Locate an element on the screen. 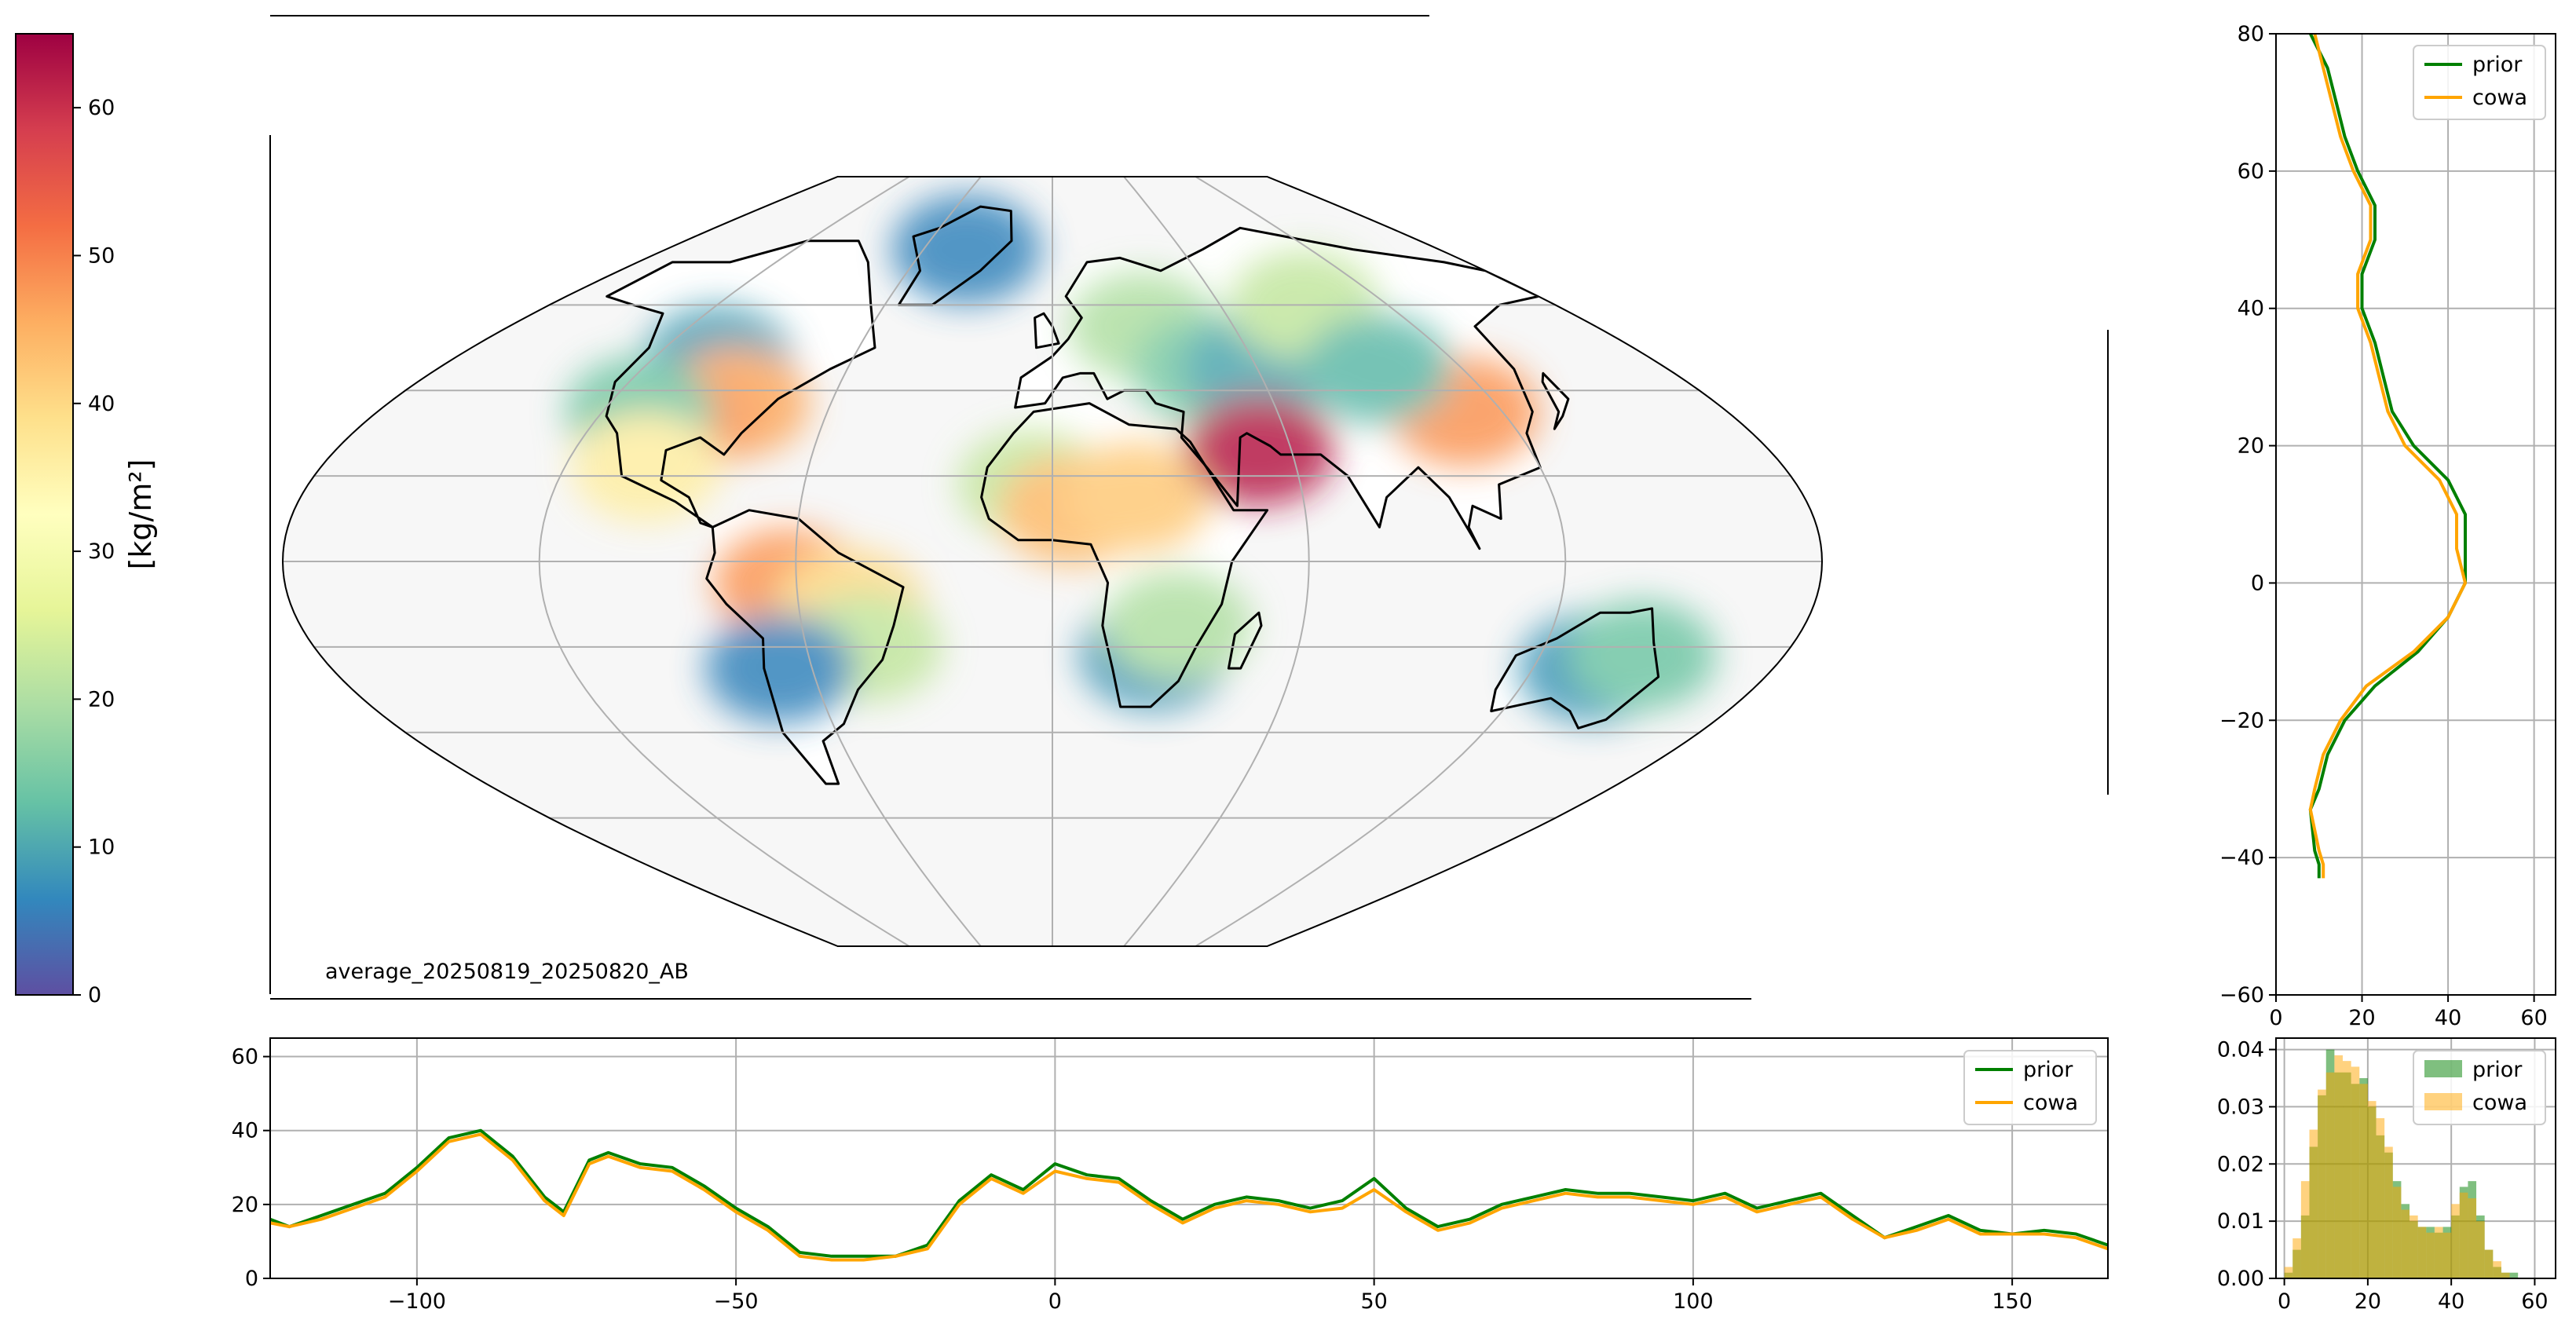 Image resolution: width=2576 pixels, height=1331 pixels. lat-xtick-label: 0 is located at coordinates (2276, 1018).